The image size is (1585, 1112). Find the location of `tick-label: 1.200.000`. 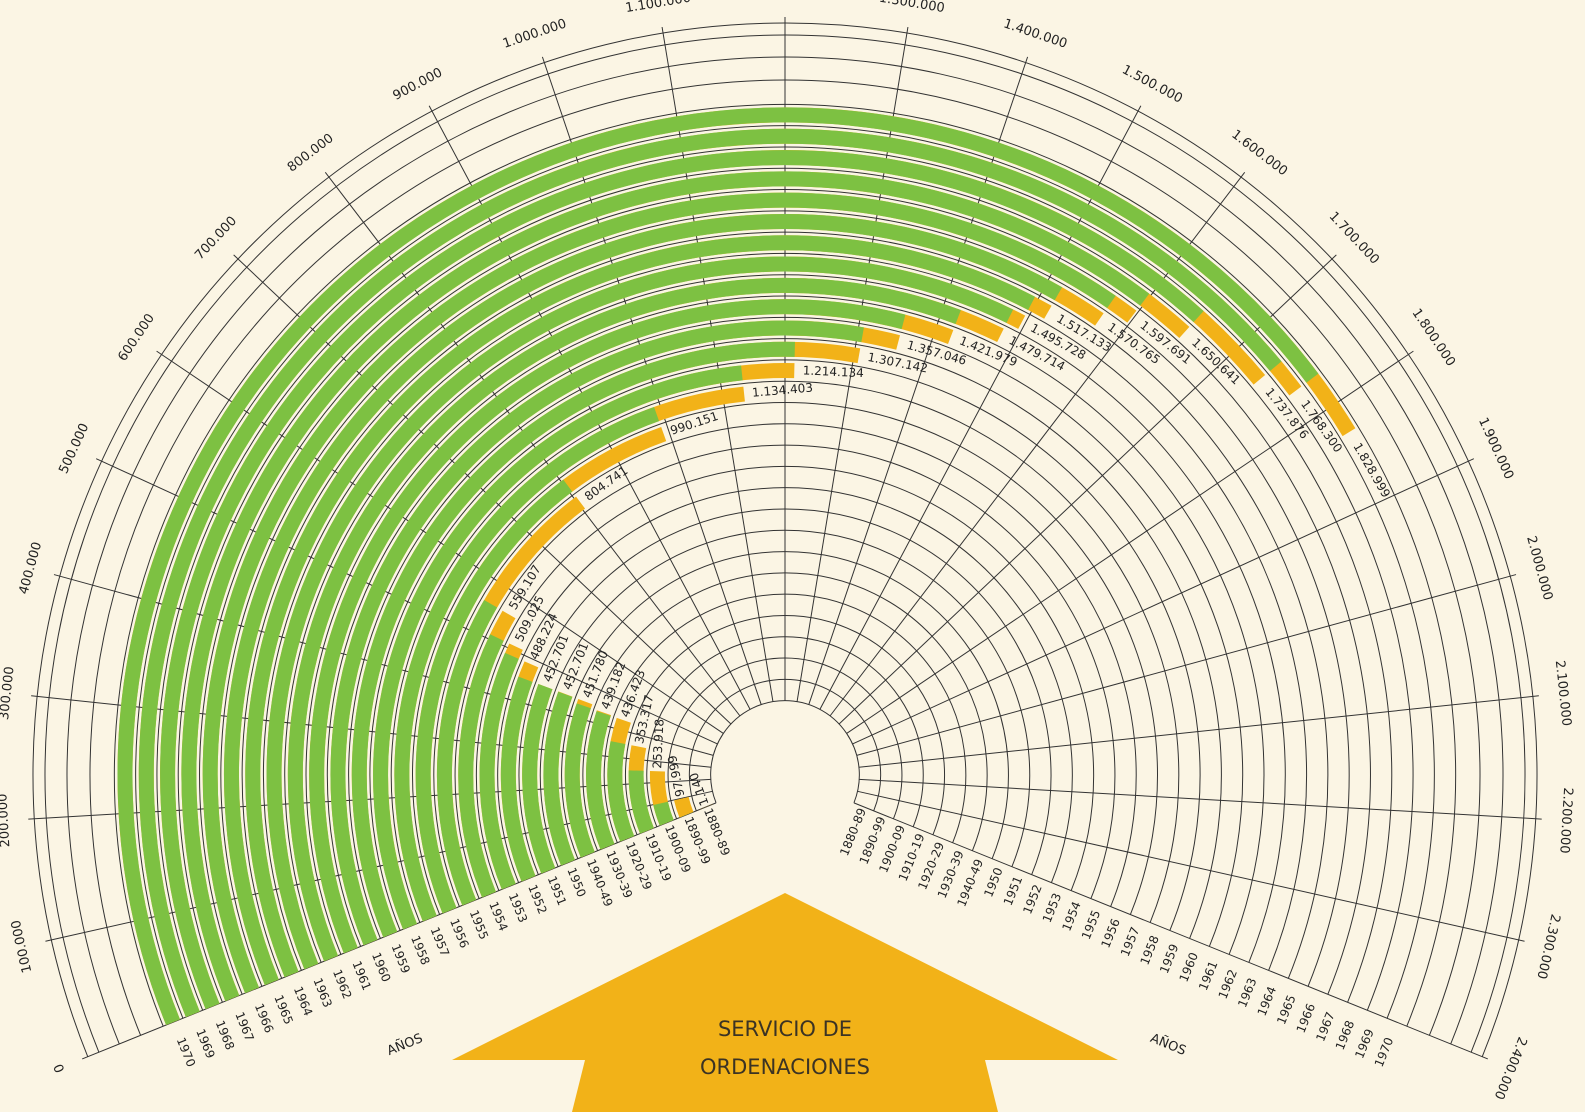

tick-label: 1.200.000 is located at coordinates (785, 0).